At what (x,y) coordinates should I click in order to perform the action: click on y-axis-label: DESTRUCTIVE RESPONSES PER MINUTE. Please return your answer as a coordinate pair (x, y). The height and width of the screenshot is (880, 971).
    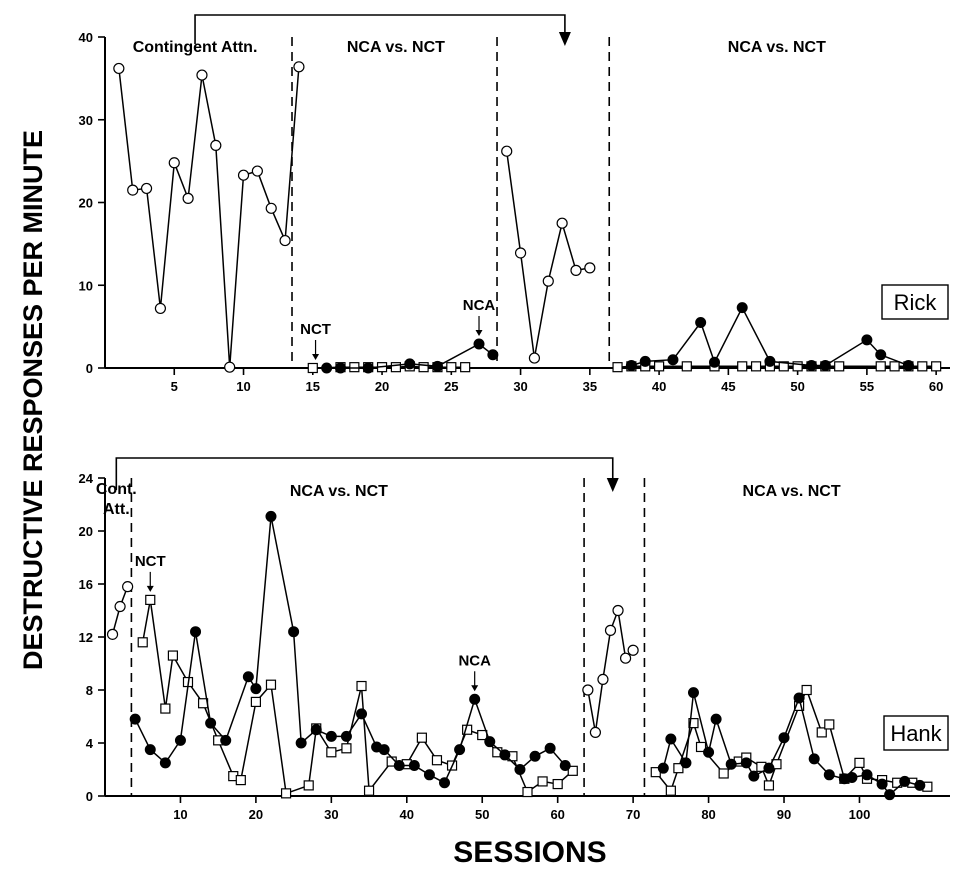
    Looking at the image, I should click on (33, 400).